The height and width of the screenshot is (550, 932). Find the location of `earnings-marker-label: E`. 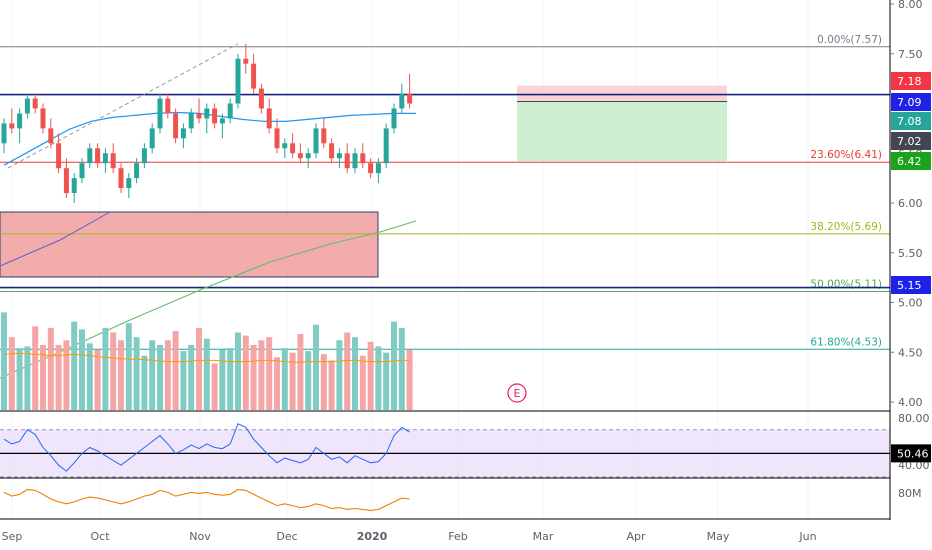

earnings-marker-label: E is located at coordinates (517, 393).